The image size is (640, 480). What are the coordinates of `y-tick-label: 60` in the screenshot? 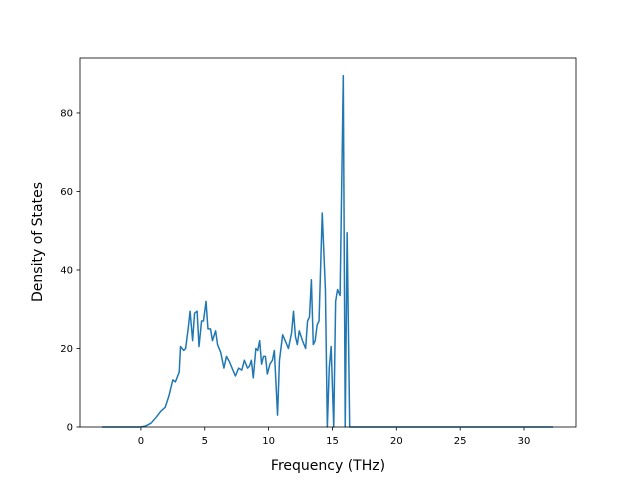 It's located at (66, 192).